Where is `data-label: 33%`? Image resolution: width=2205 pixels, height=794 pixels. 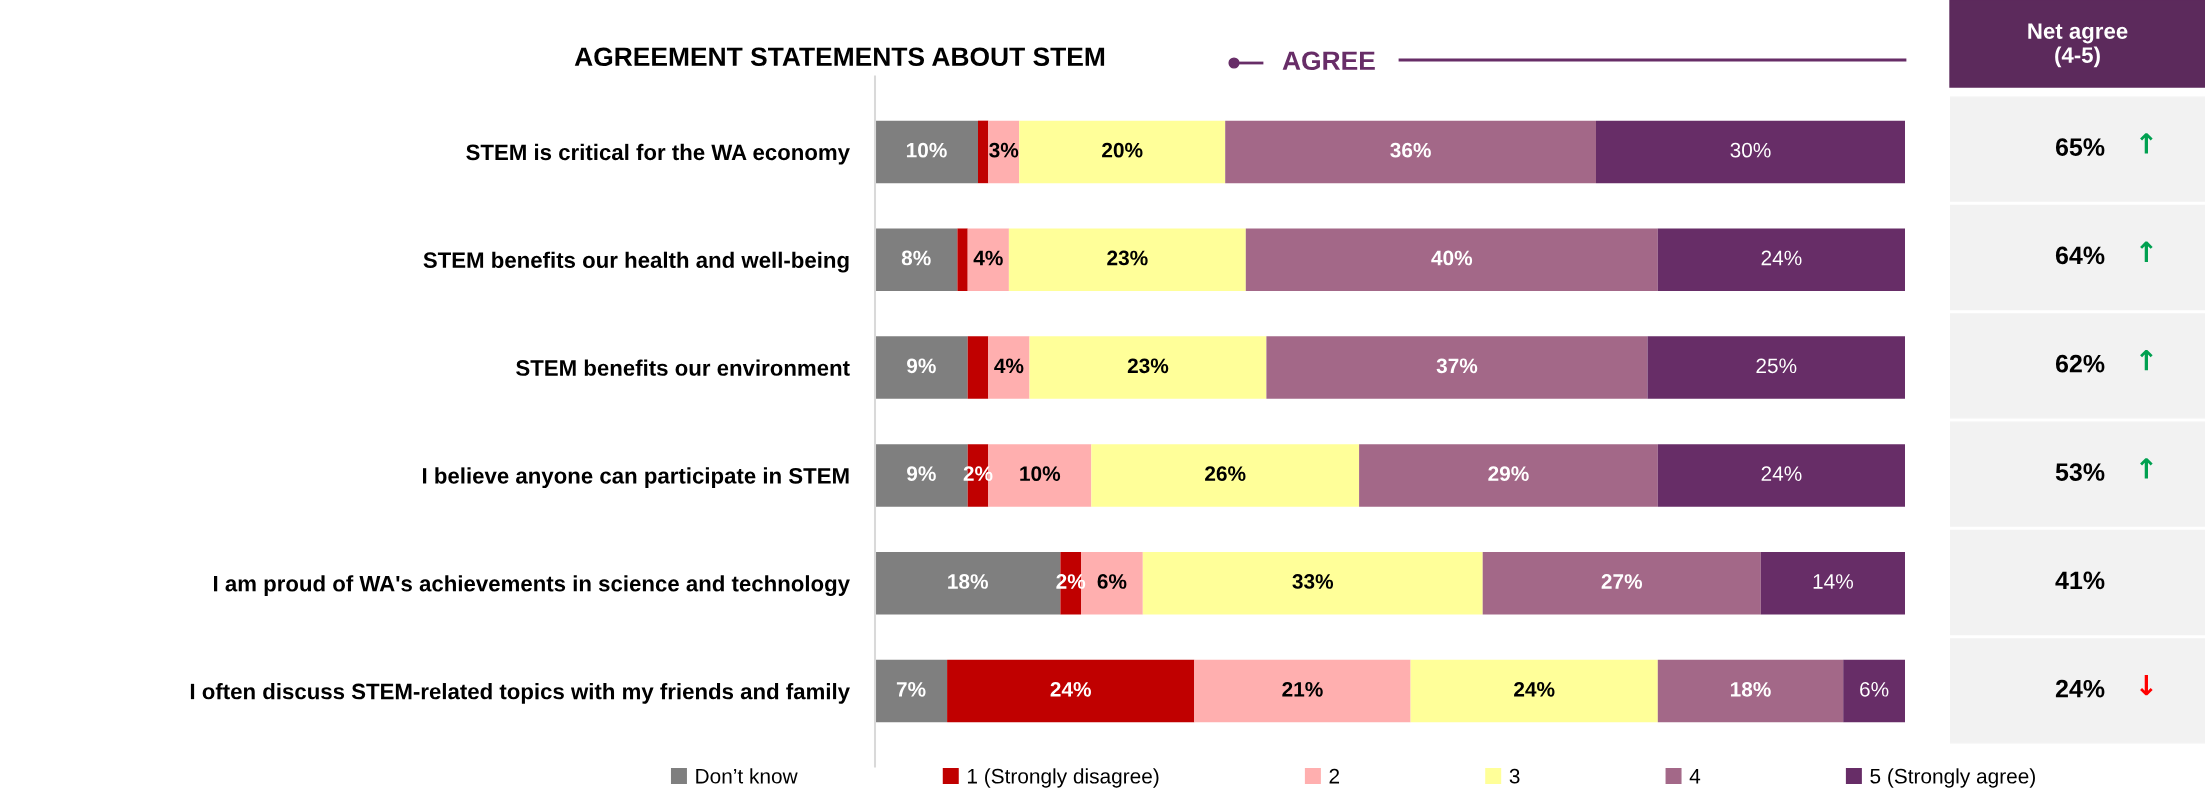 data-label: 33% is located at coordinates (1313, 581).